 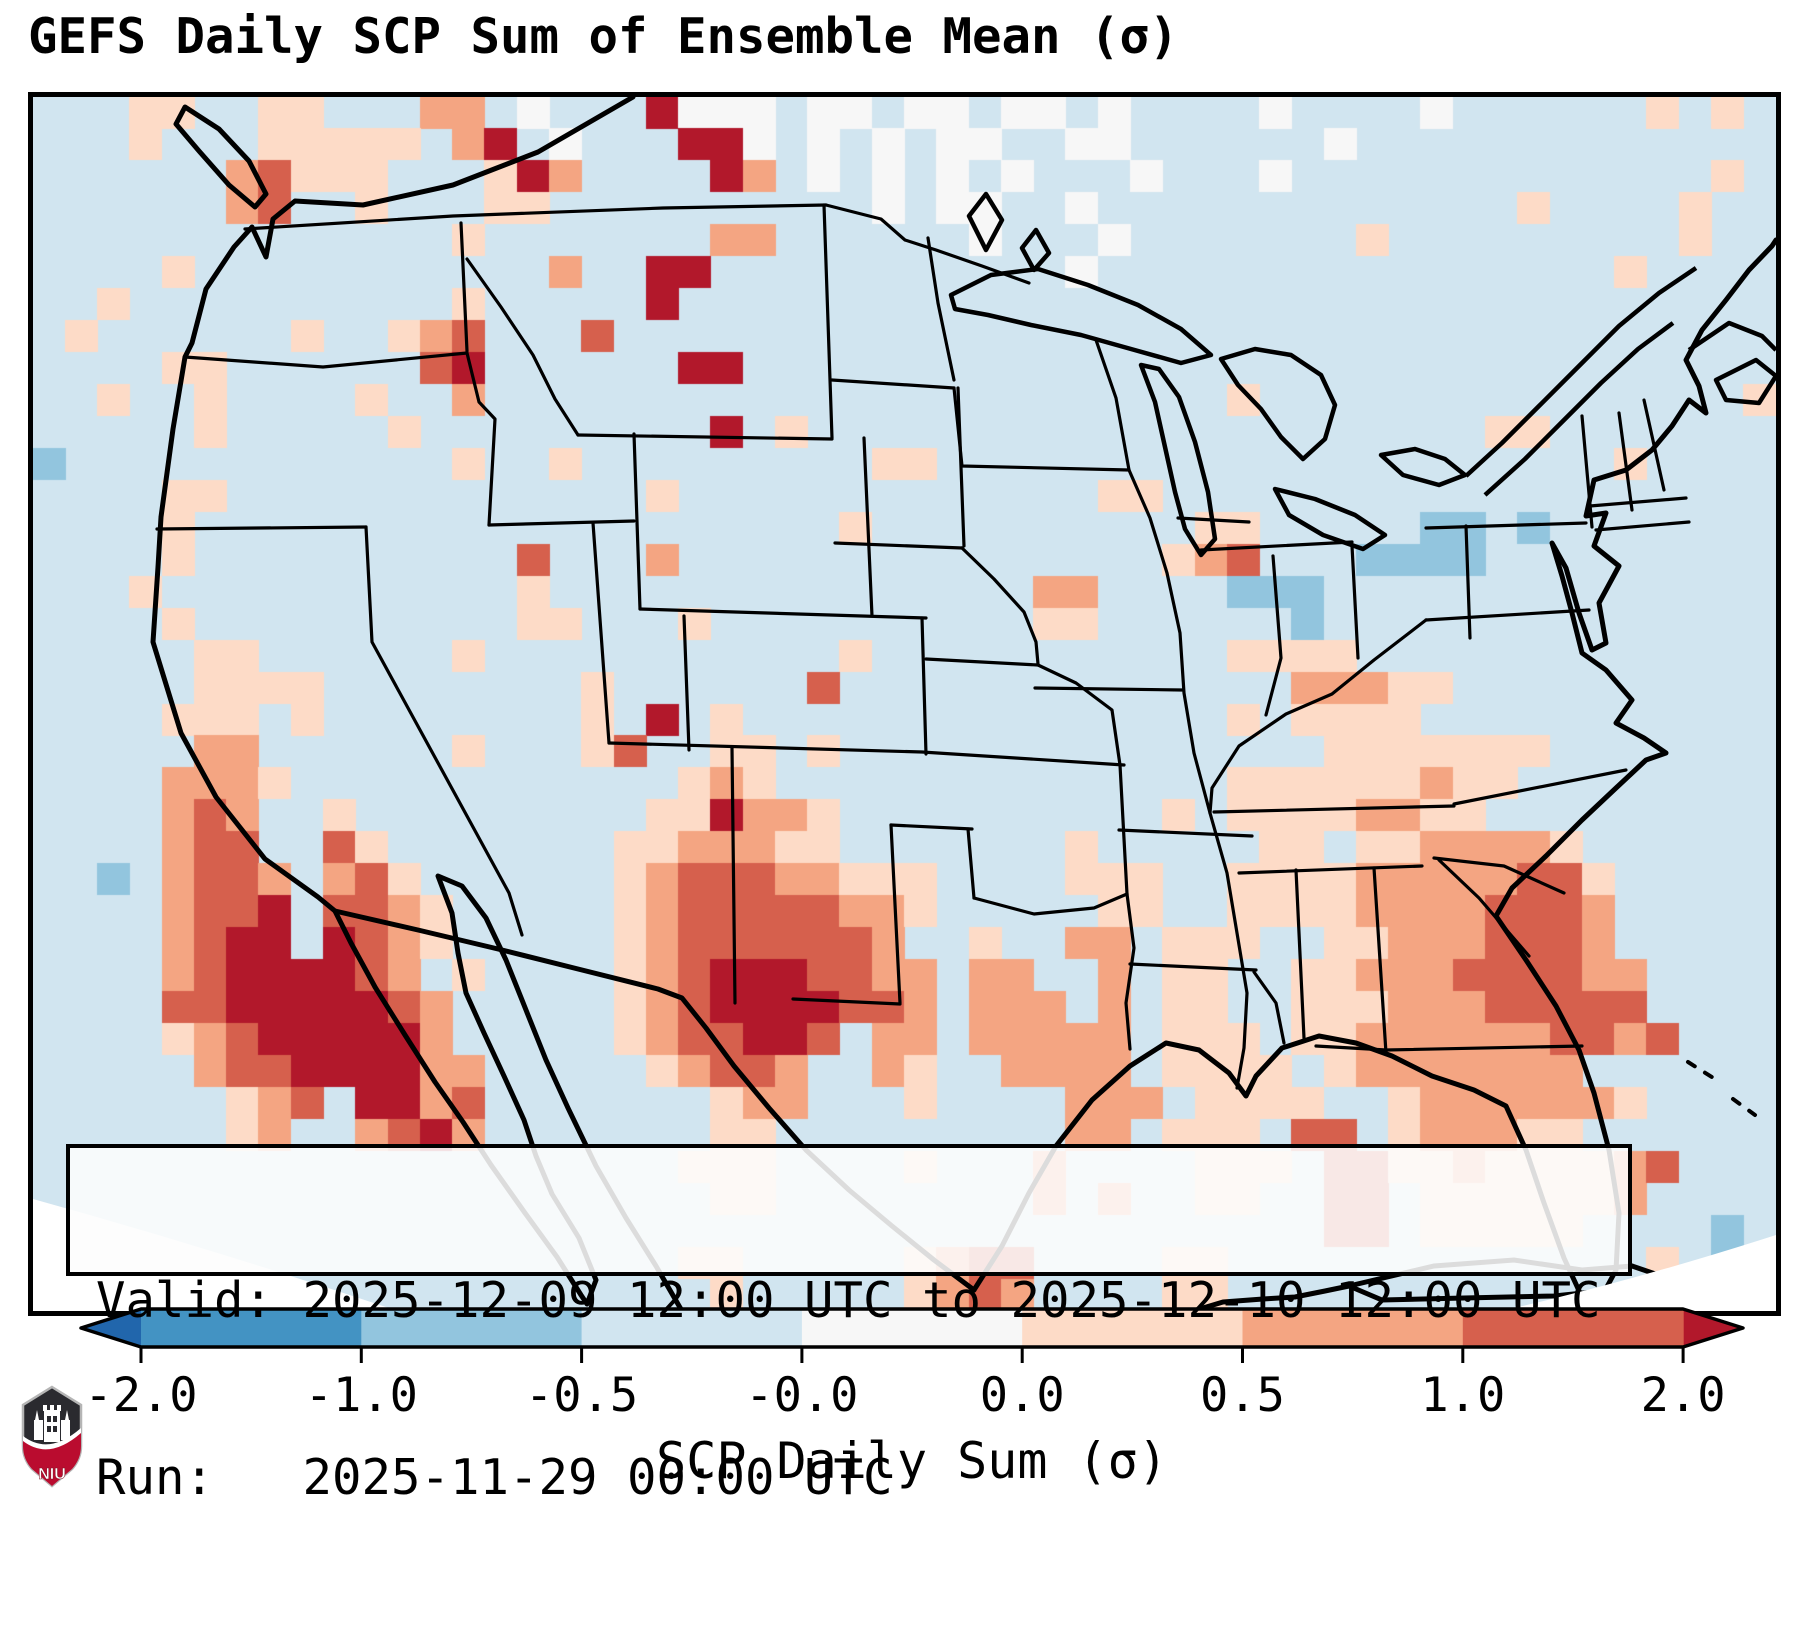 I want to click on logo-white-stripe, so click(x=52, y=1439).